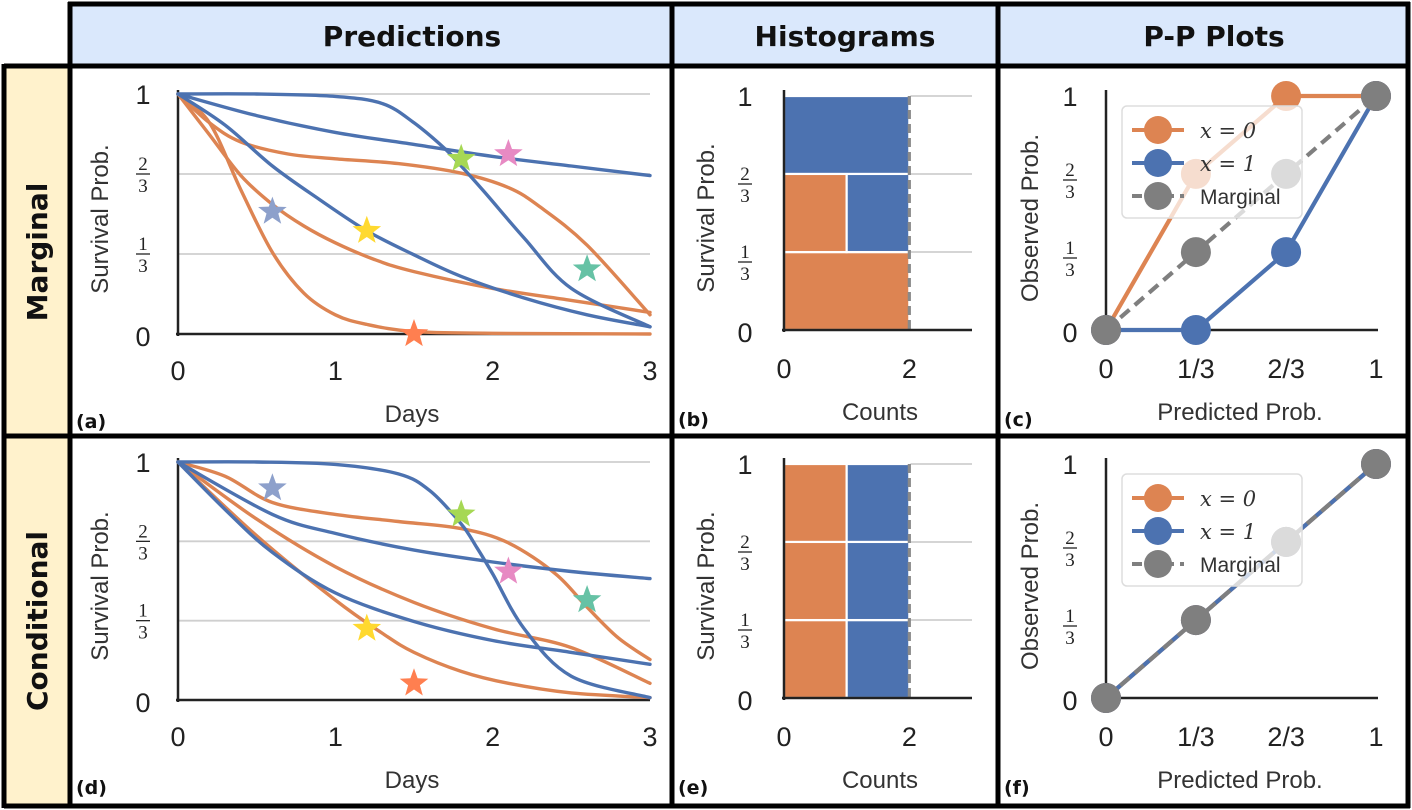  What do you see at coordinates (878, 659) in the screenshot?
I see `hist-bar-e-x1-bin1` at bounding box center [878, 659].